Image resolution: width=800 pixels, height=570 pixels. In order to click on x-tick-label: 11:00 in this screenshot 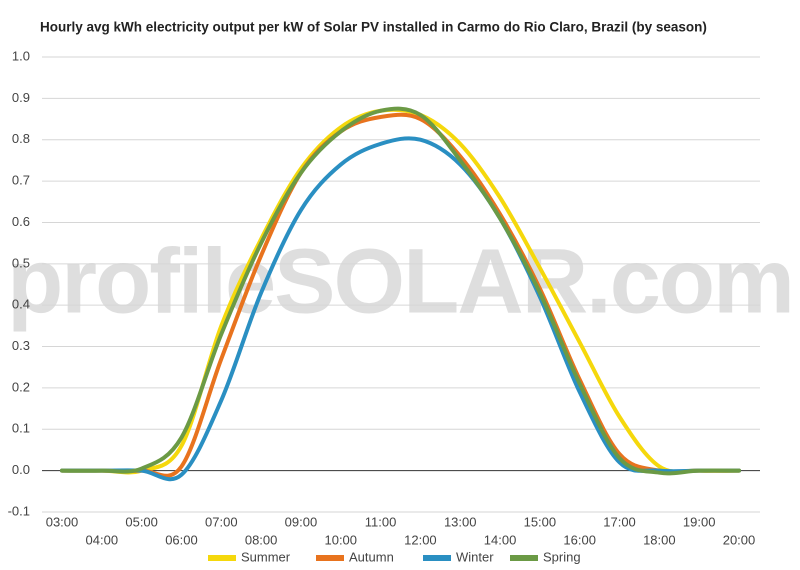, I will do `click(381, 521)`.